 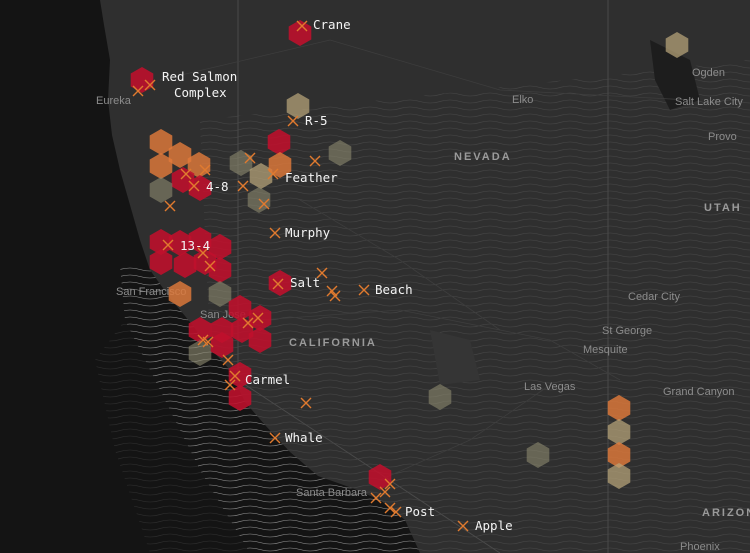 What do you see at coordinates (332, 493) in the screenshot?
I see `city-label-santa-barbara: Santa Barbara` at bounding box center [332, 493].